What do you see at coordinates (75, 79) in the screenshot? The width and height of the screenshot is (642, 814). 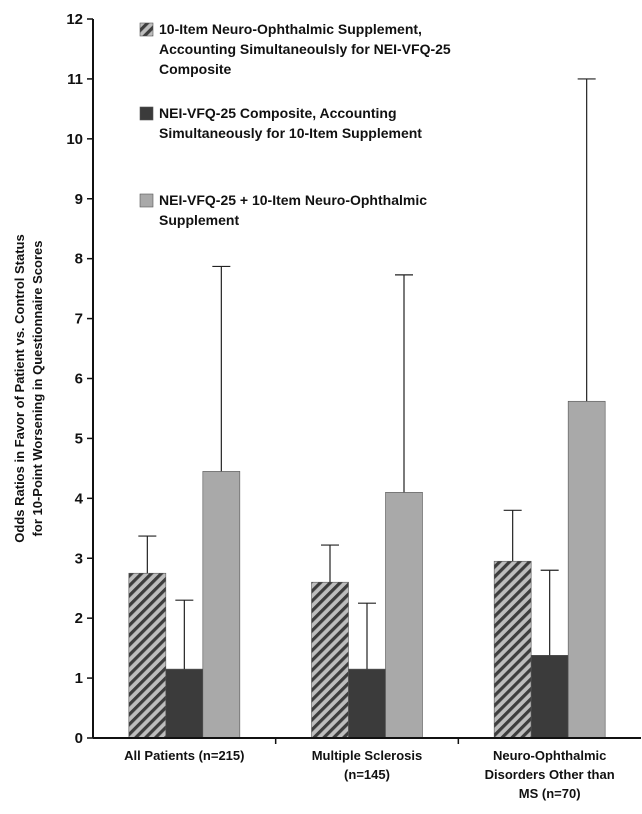 I see `y-tick-label: 11` at bounding box center [75, 79].